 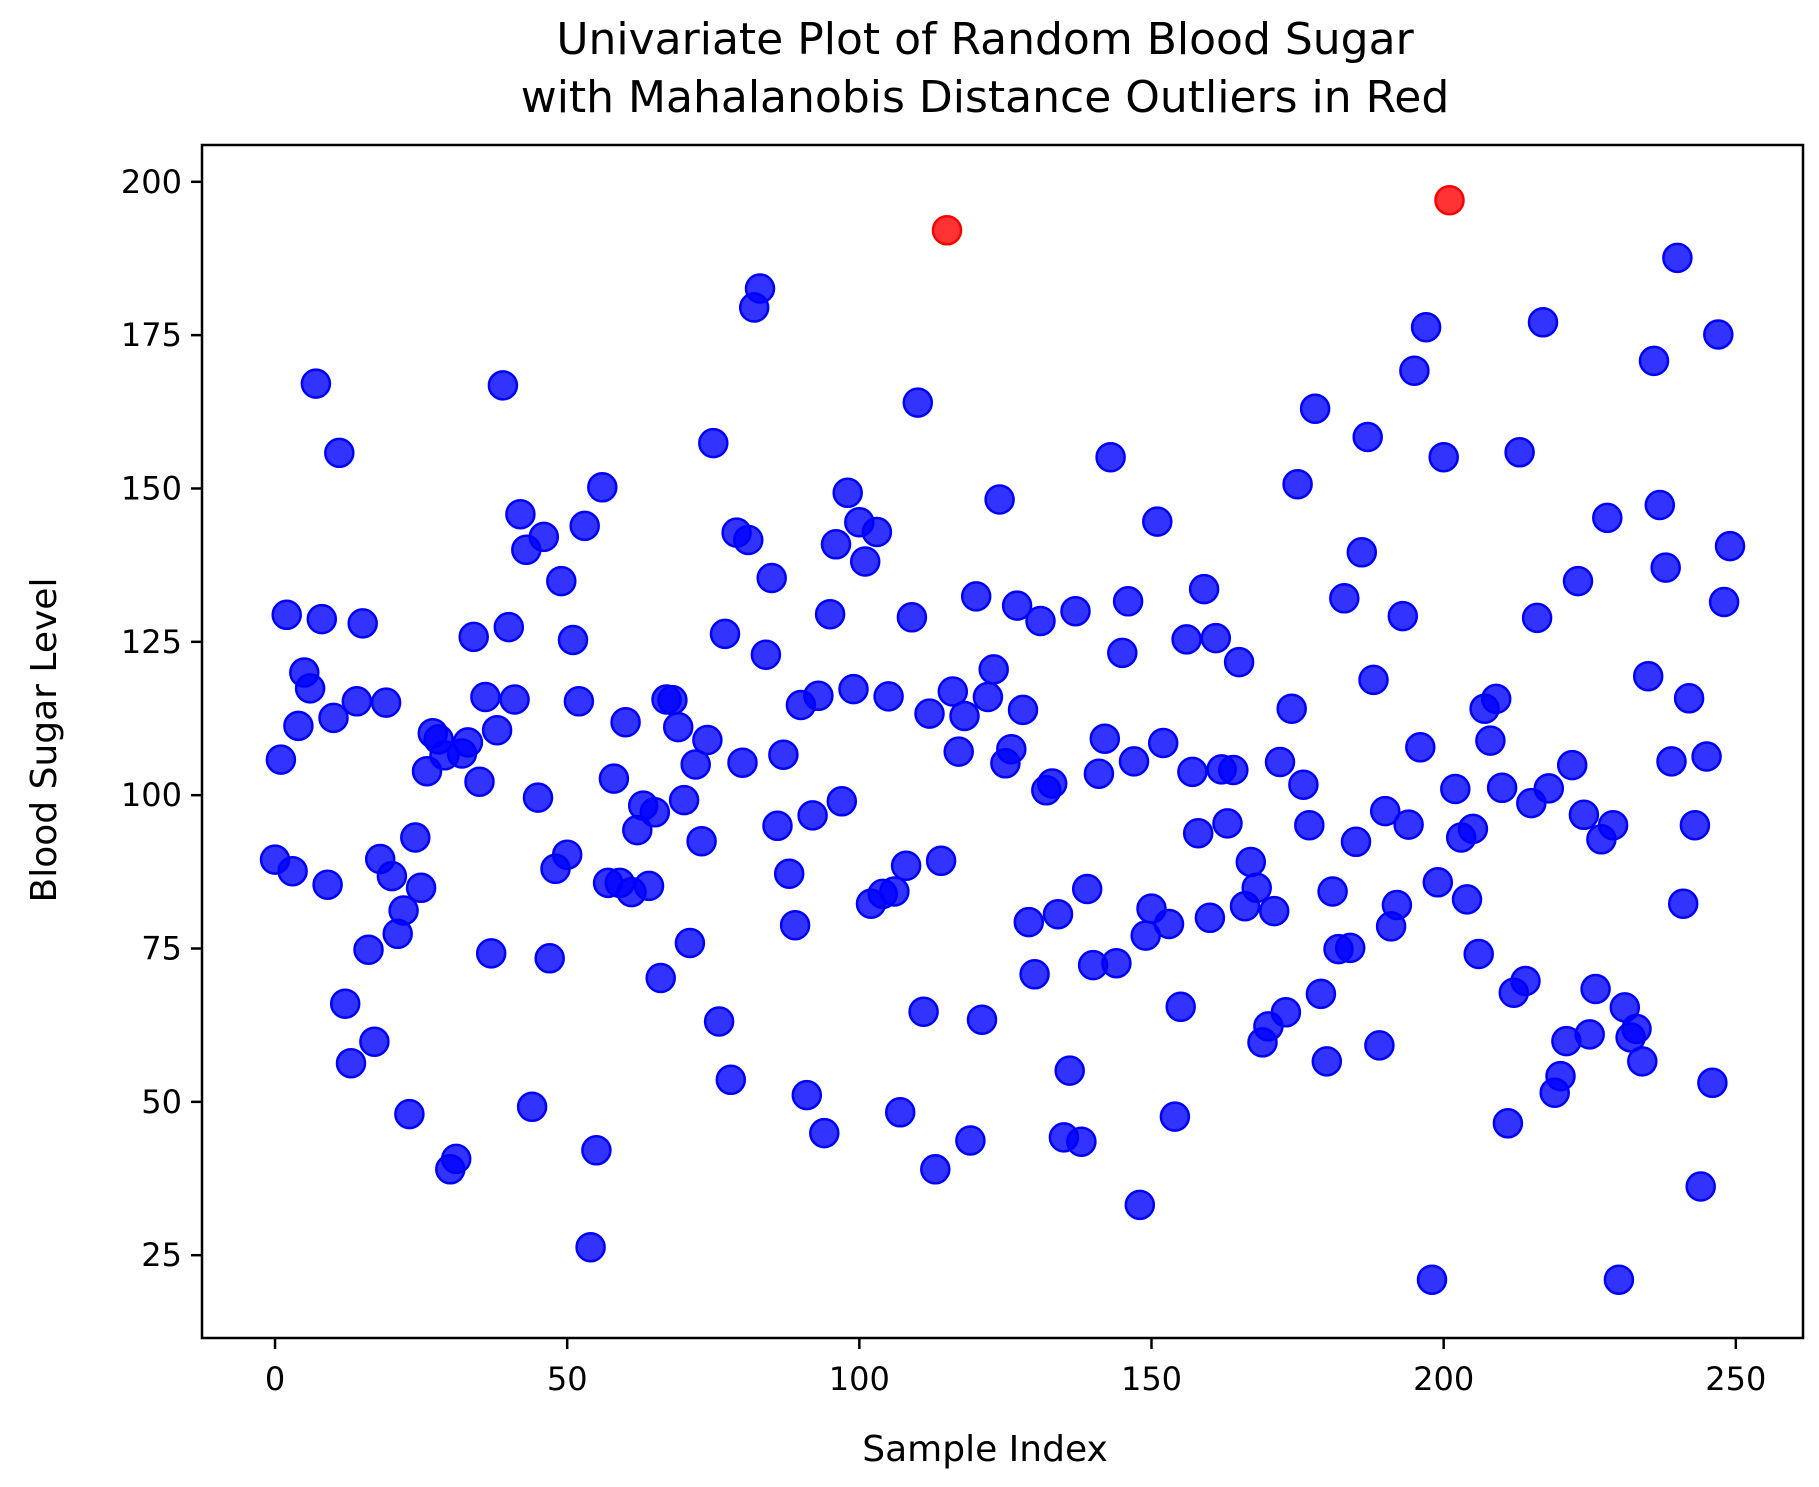 What do you see at coordinates (161, 1102) in the screenshot?
I see `y-tick-label: 50` at bounding box center [161, 1102].